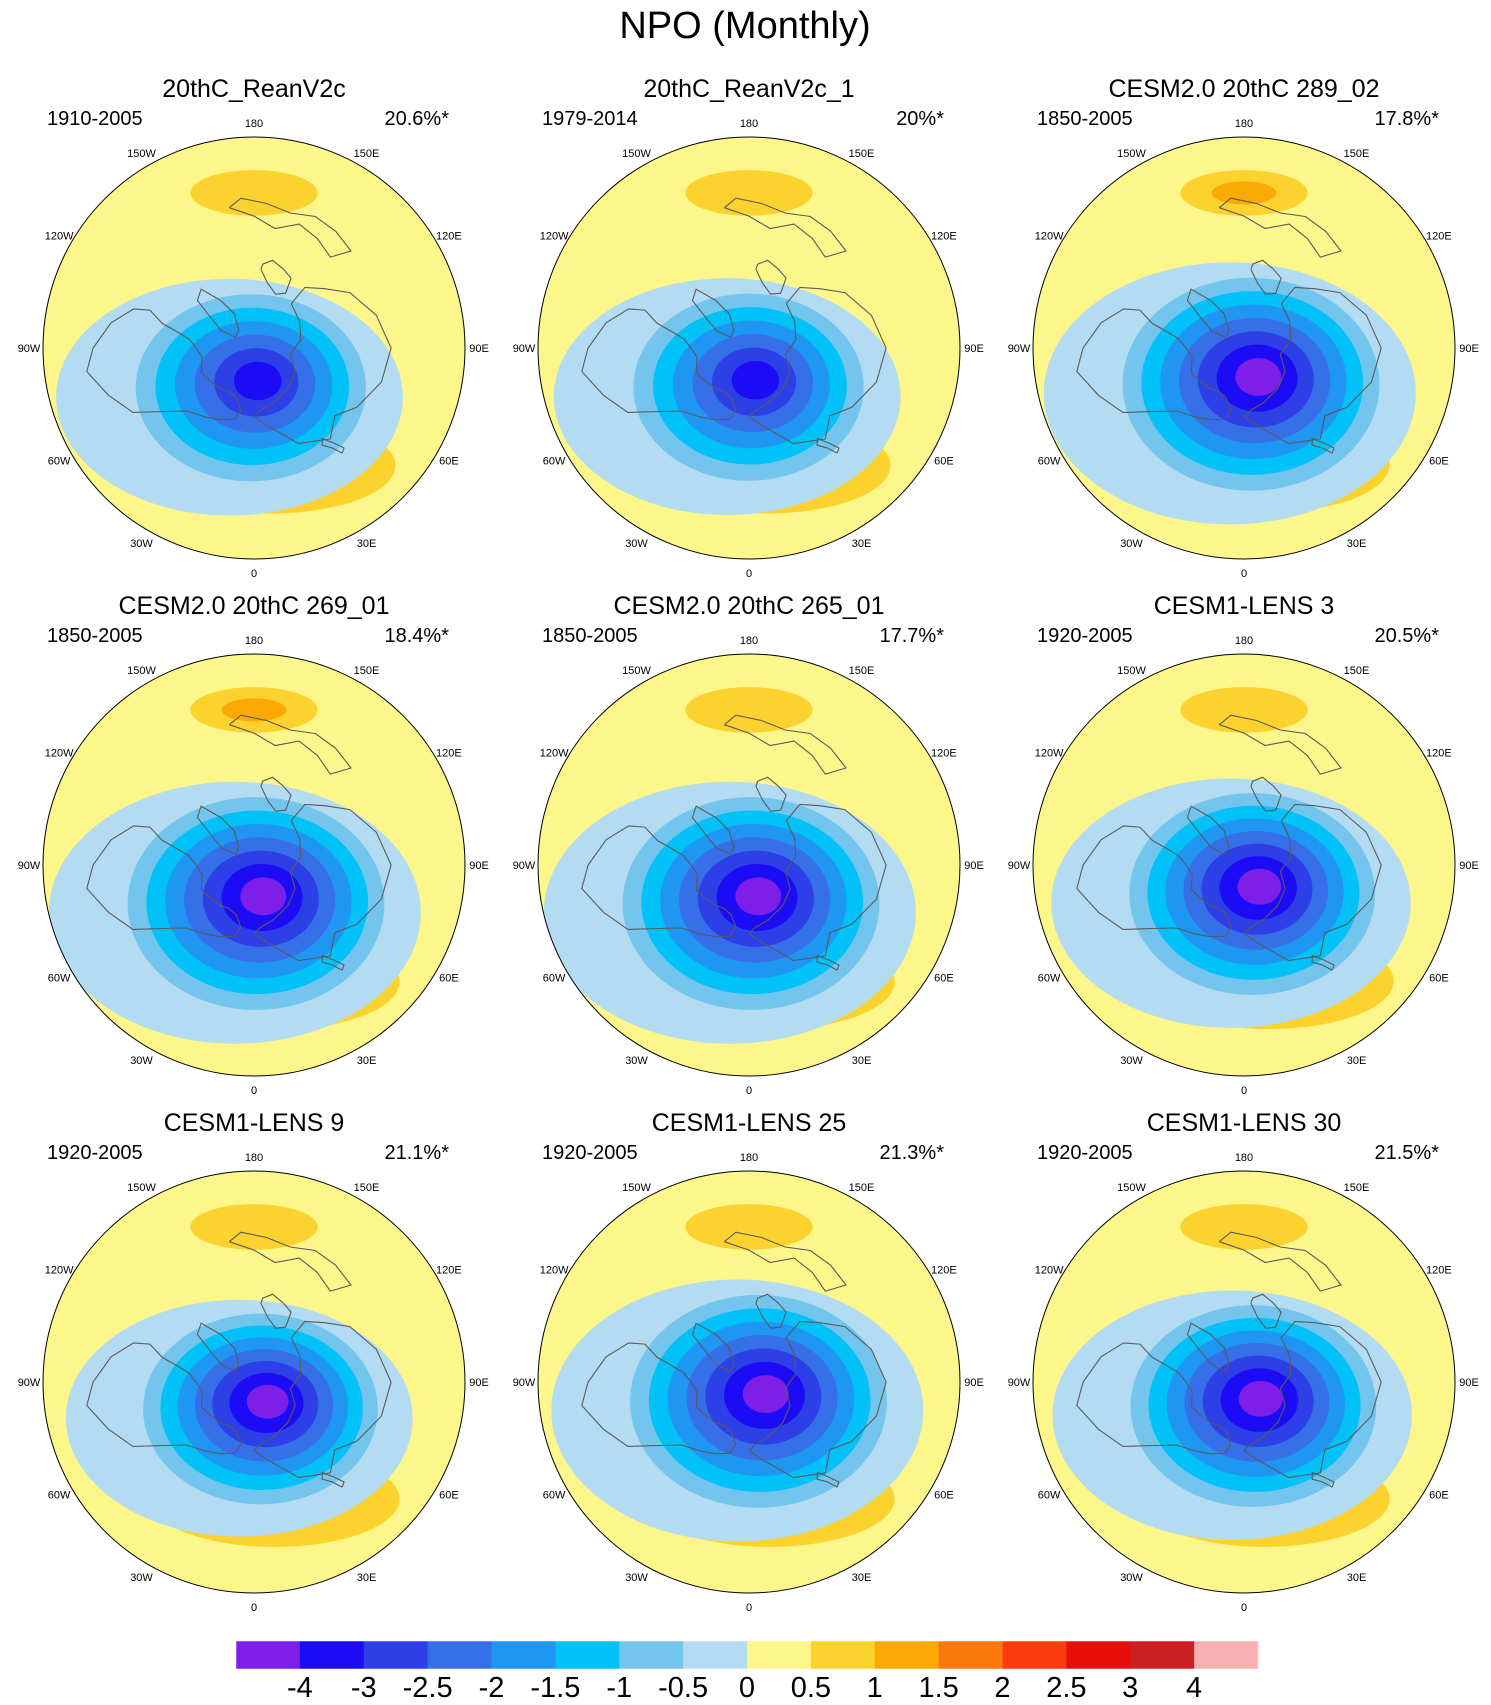 The width and height of the screenshot is (1491, 1705). Describe the element at coordinates (1244, 1123) in the screenshot. I see `panel-title: CESM1-LENS 30` at that location.